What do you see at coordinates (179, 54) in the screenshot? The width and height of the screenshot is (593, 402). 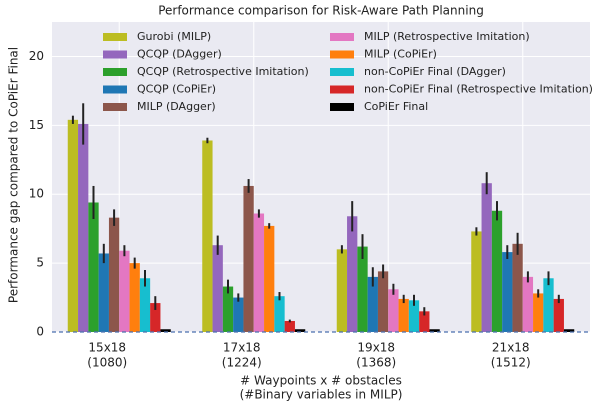 I see `legend-label: QCQP (DAgger)` at bounding box center [179, 54].